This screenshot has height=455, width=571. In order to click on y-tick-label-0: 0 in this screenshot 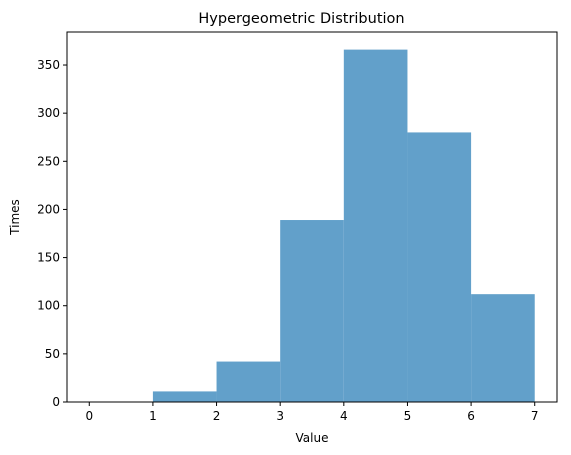, I will do `click(56, 402)`.